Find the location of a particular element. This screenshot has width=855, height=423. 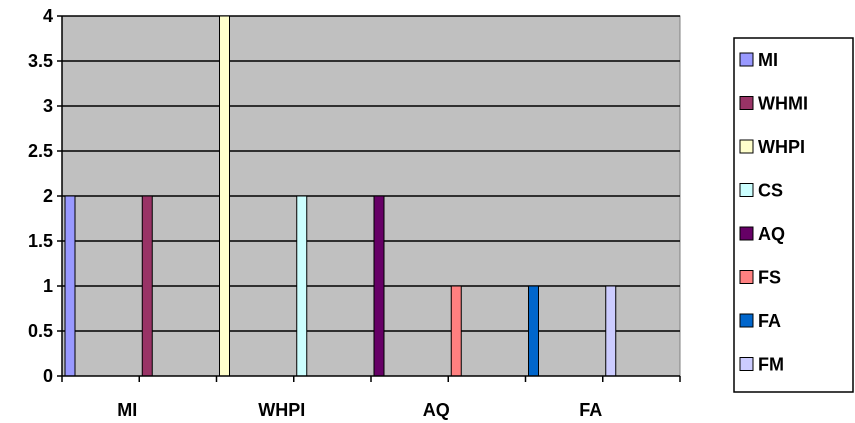

legend: MI WHMI WHPI CS AQ FS FA FM is located at coordinates (793, 215).